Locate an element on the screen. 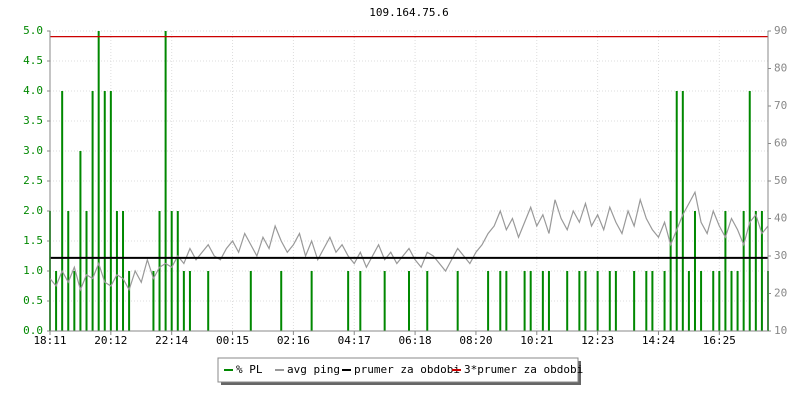  y-tick-label: 5.0 is located at coordinates (33, 30).